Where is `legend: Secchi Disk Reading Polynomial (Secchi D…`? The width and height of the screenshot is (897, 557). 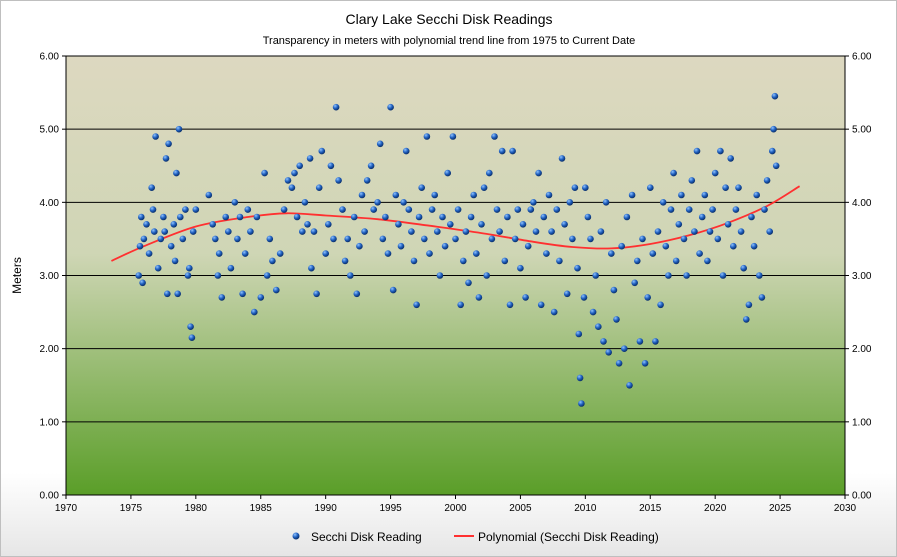
legend: Secchi Disk Reading Polynomial (Secchi D… is located at coordinates (475, 537).